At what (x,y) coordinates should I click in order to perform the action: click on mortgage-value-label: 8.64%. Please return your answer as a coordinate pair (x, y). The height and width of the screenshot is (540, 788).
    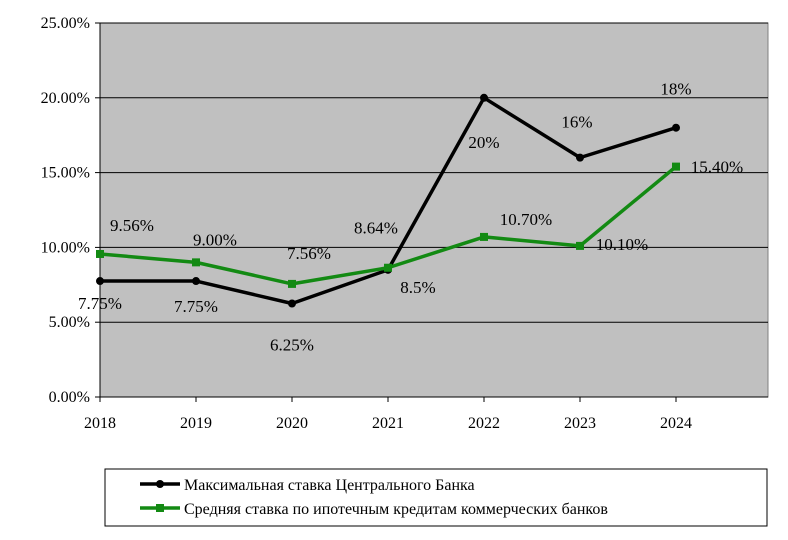
    Looking at the image, I should click on (376, 228).